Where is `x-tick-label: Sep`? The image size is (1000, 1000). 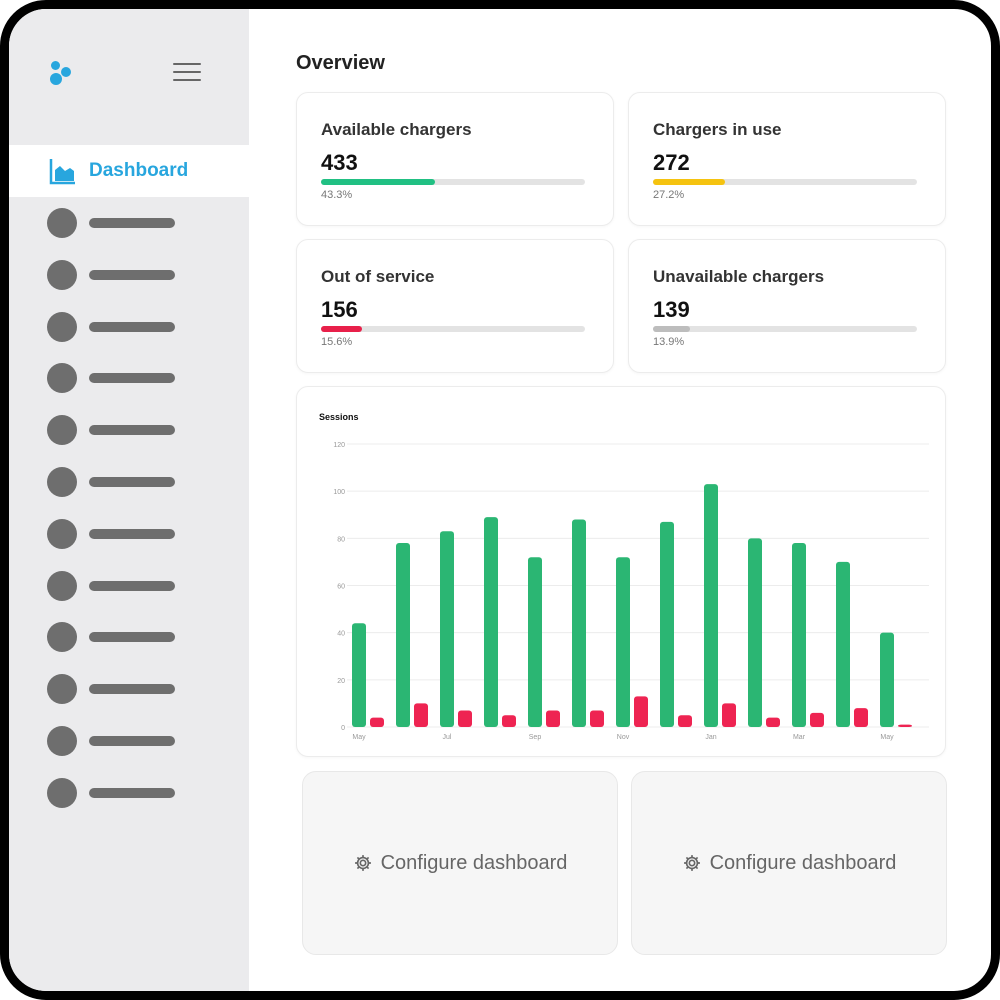 x-tick-label: Sep is located at coordinates (535, 737).